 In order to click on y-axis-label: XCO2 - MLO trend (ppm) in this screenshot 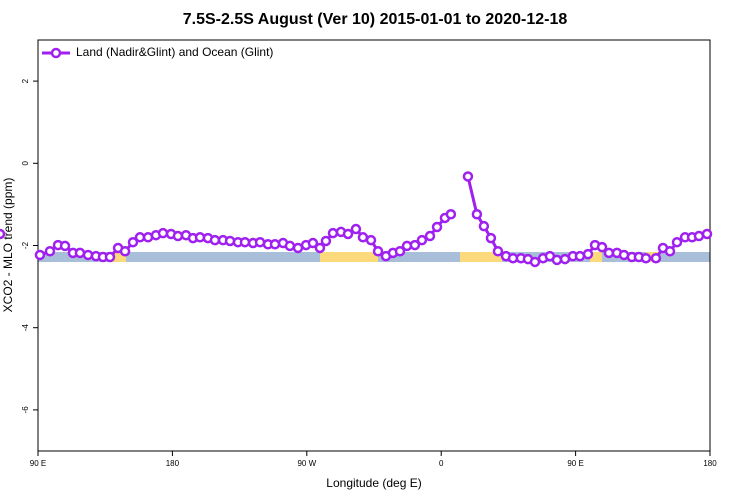, I will do `click(8, 245)`.